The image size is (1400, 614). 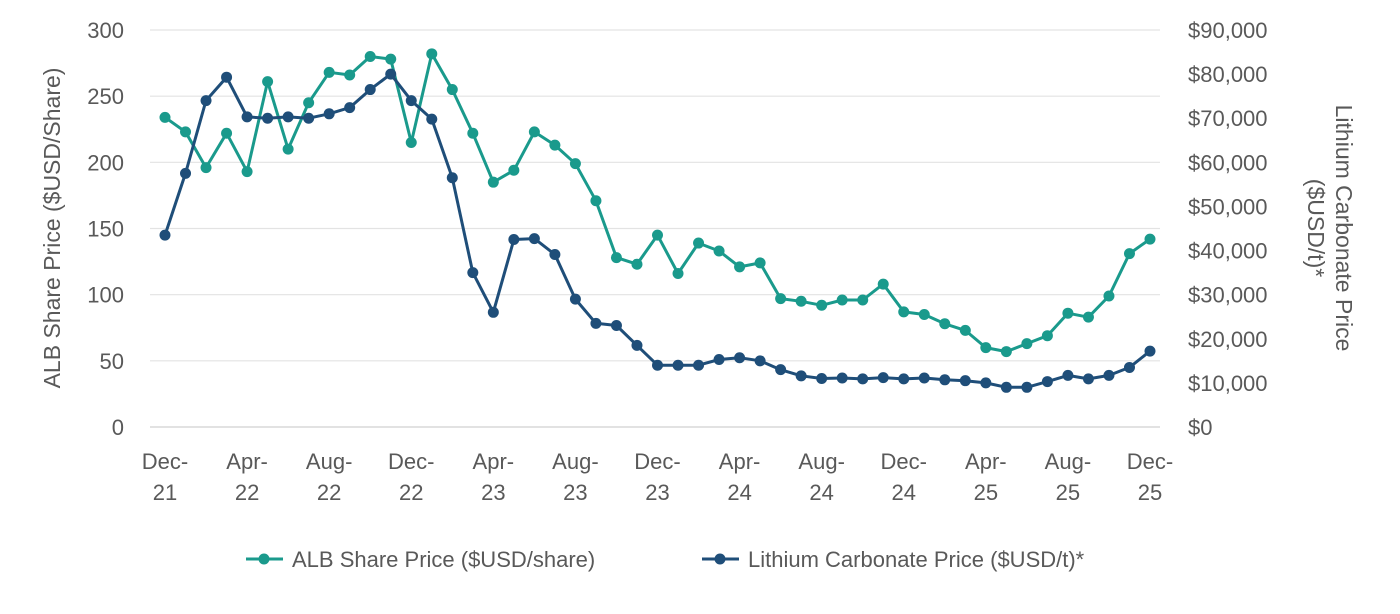 I want to click on left-tick-label: 150, so click(x=105, y=229).